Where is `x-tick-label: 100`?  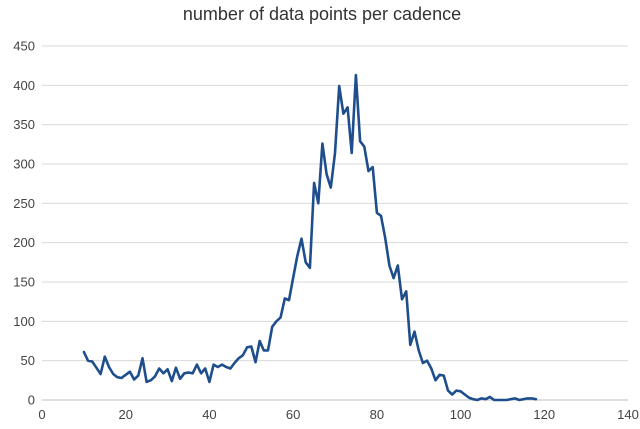 x-tick-label: 100 is located at coordinates (461, 414).